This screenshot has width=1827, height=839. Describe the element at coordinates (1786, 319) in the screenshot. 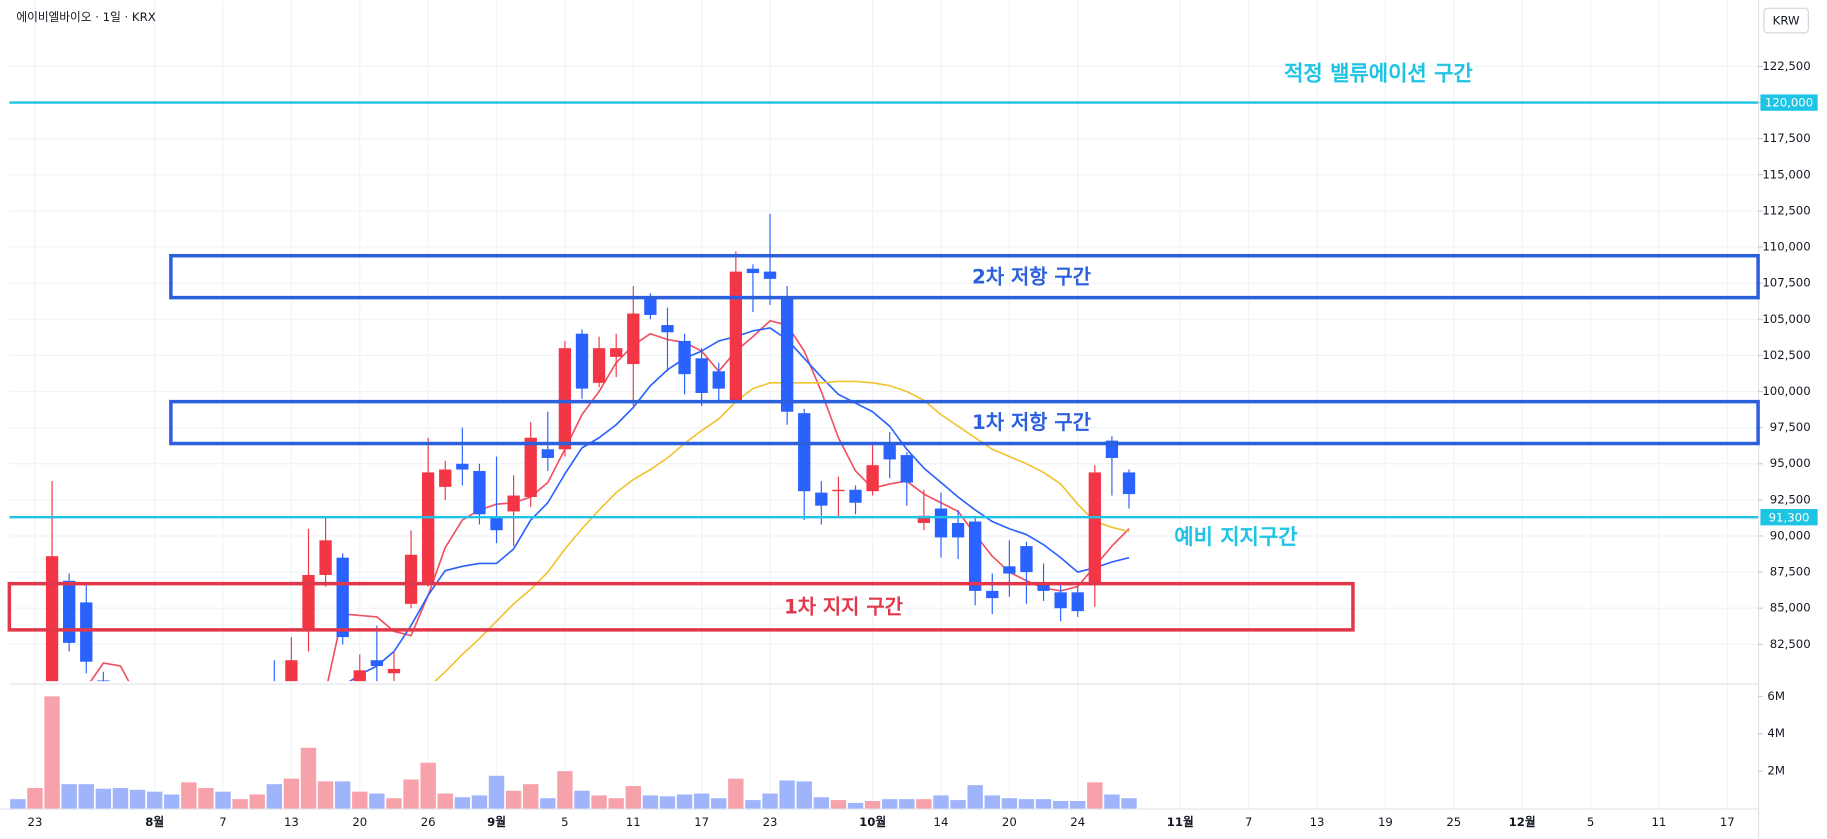

I see `y-tick-label: 105,000` at that location.